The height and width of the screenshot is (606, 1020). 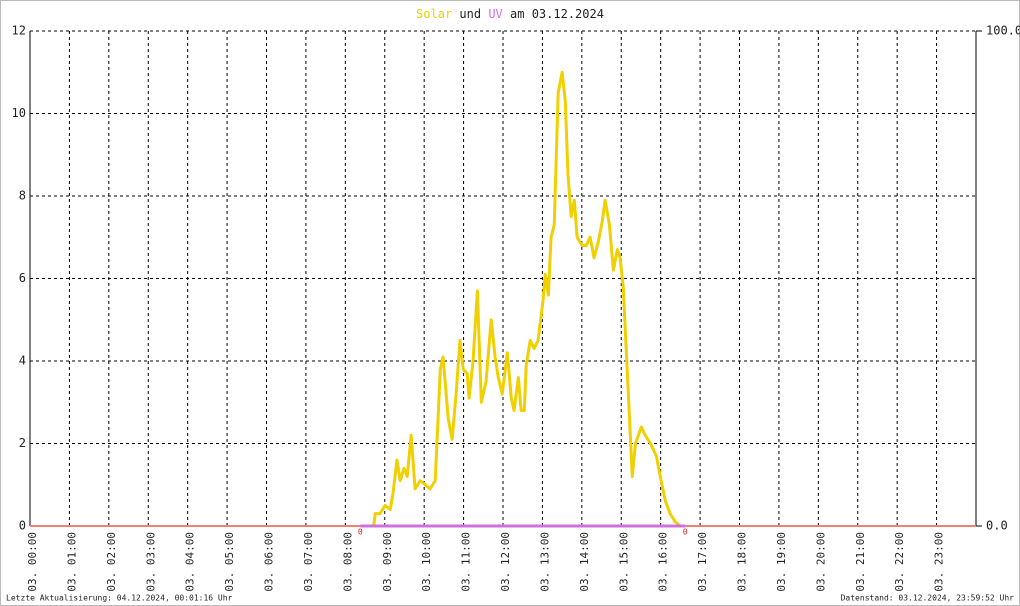 I want to click on y-tick-label: 8, so click(x=22, y=196).